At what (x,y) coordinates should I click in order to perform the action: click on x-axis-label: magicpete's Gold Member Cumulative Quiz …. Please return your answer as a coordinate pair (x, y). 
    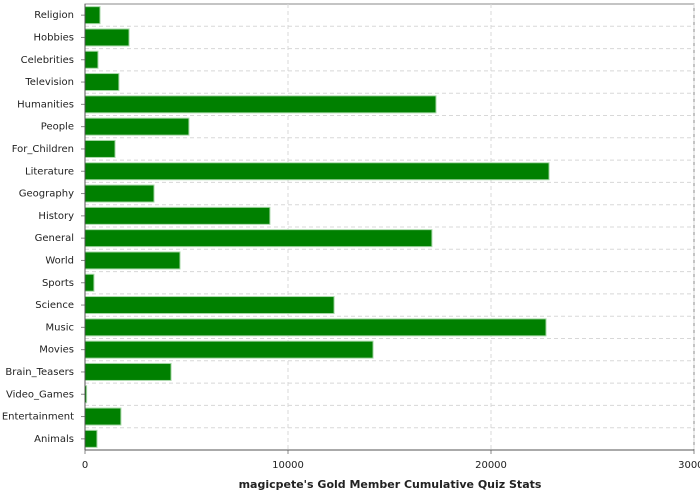
    Looking at the image, I should click on (390, 484).